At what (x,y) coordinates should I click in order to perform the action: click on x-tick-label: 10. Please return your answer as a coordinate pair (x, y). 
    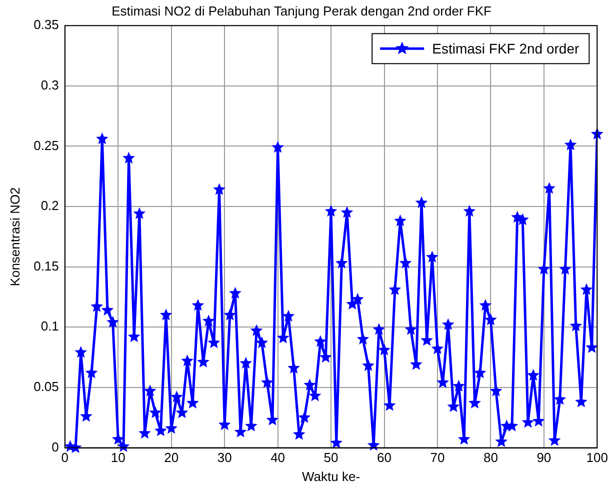
    Looking at the image, I should click on (118, 458).